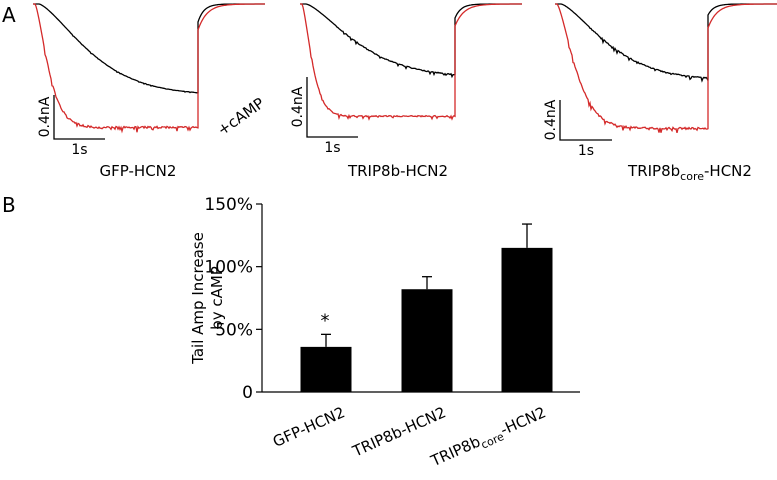 This screenshot has width=777, height=480. I want to click on trace-label: TRIP8b-HCN2, so click(397, 171).